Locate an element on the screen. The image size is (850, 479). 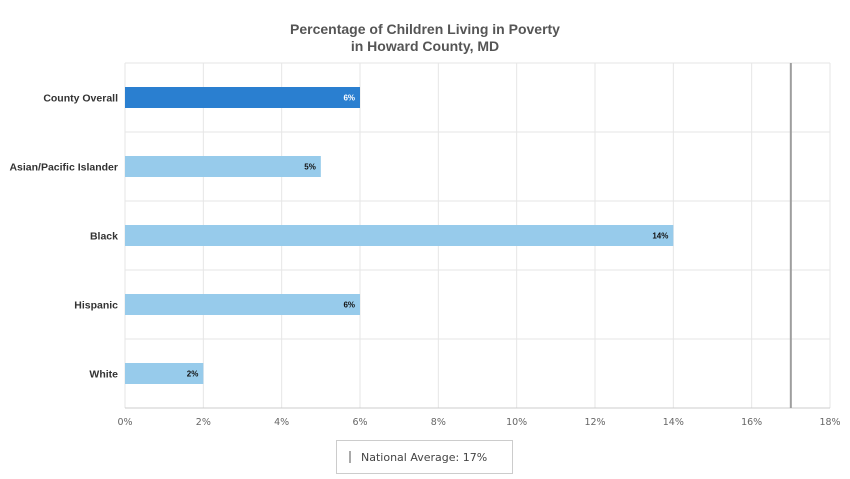
legend: National Average: 17% is located at coordinates (424, 457).